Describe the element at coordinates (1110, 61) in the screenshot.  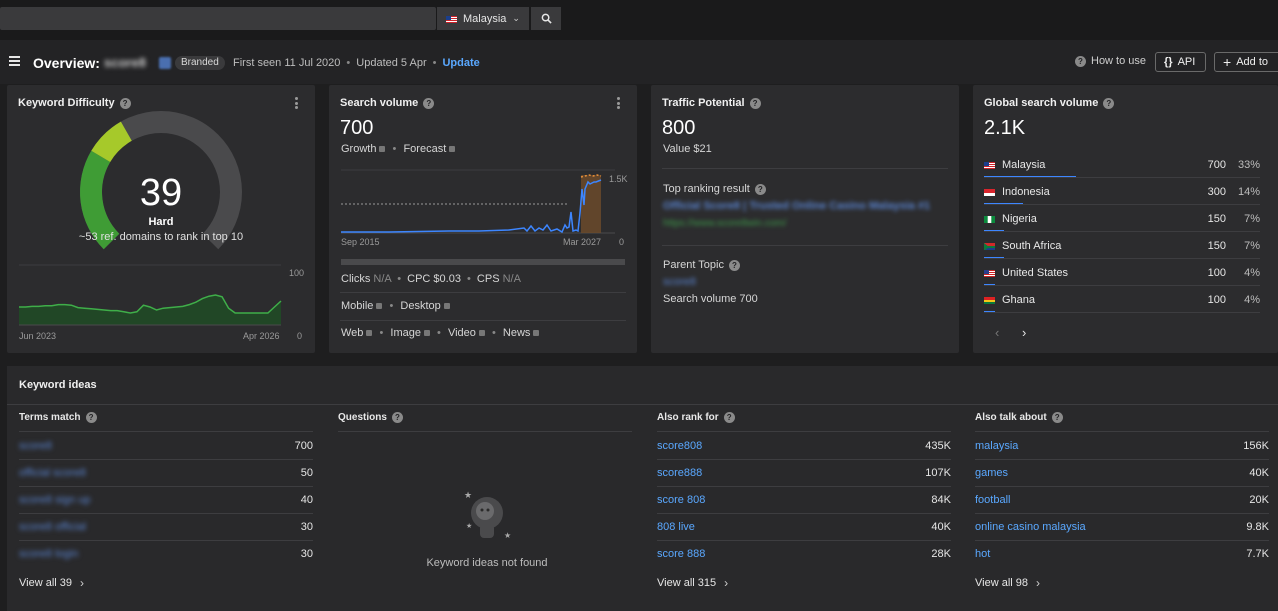
I see `how-to-use-link: ? How to use` at that location.